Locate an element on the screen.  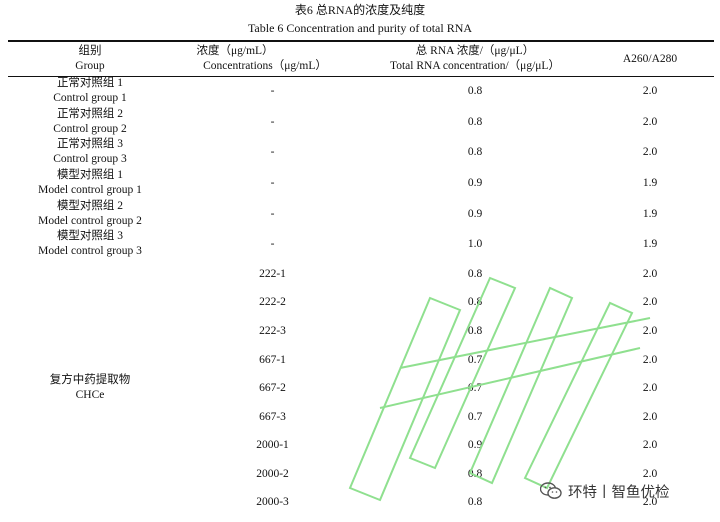
concentration-cell: 667-2 is located at coordinates (272, 388).